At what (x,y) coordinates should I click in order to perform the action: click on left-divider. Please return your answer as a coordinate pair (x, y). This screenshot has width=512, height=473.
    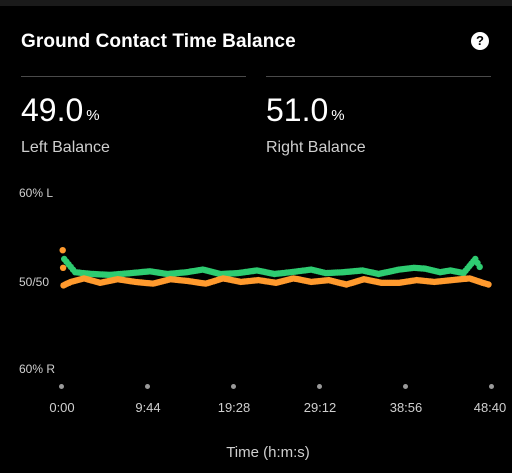
    Looking at the image, I should click on (133, 76).